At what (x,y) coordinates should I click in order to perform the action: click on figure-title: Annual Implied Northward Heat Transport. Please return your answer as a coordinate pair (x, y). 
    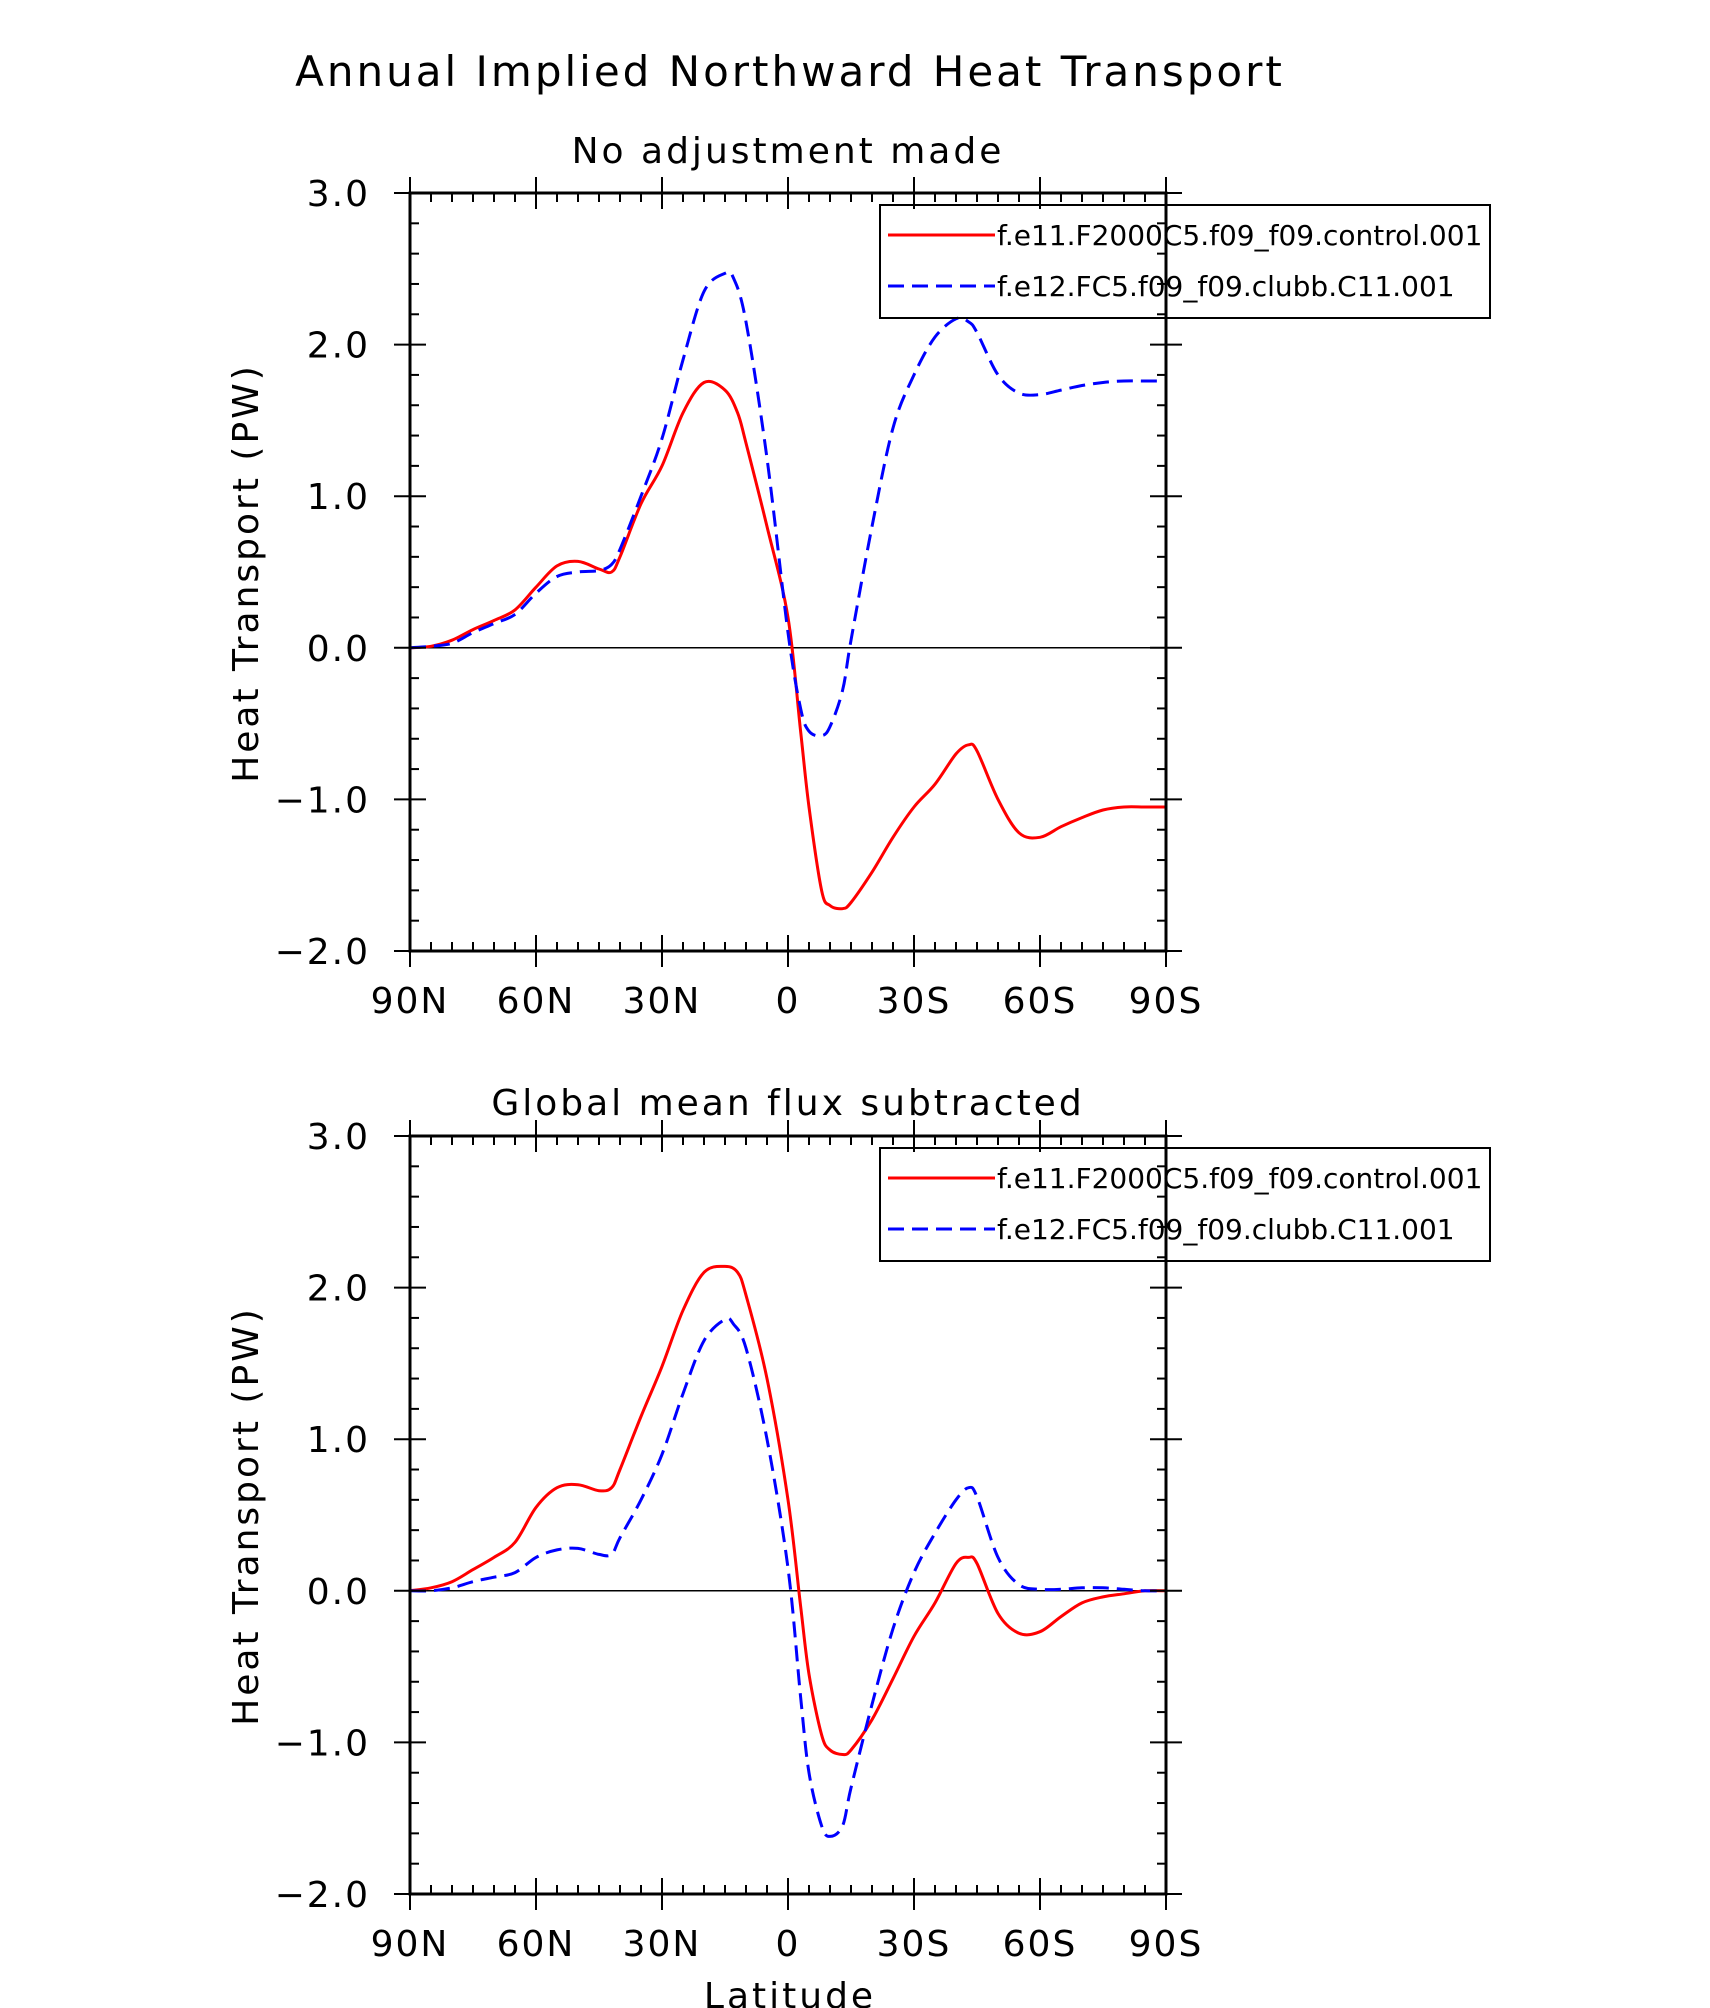
    Looking at the image, I should click on (790, 71).